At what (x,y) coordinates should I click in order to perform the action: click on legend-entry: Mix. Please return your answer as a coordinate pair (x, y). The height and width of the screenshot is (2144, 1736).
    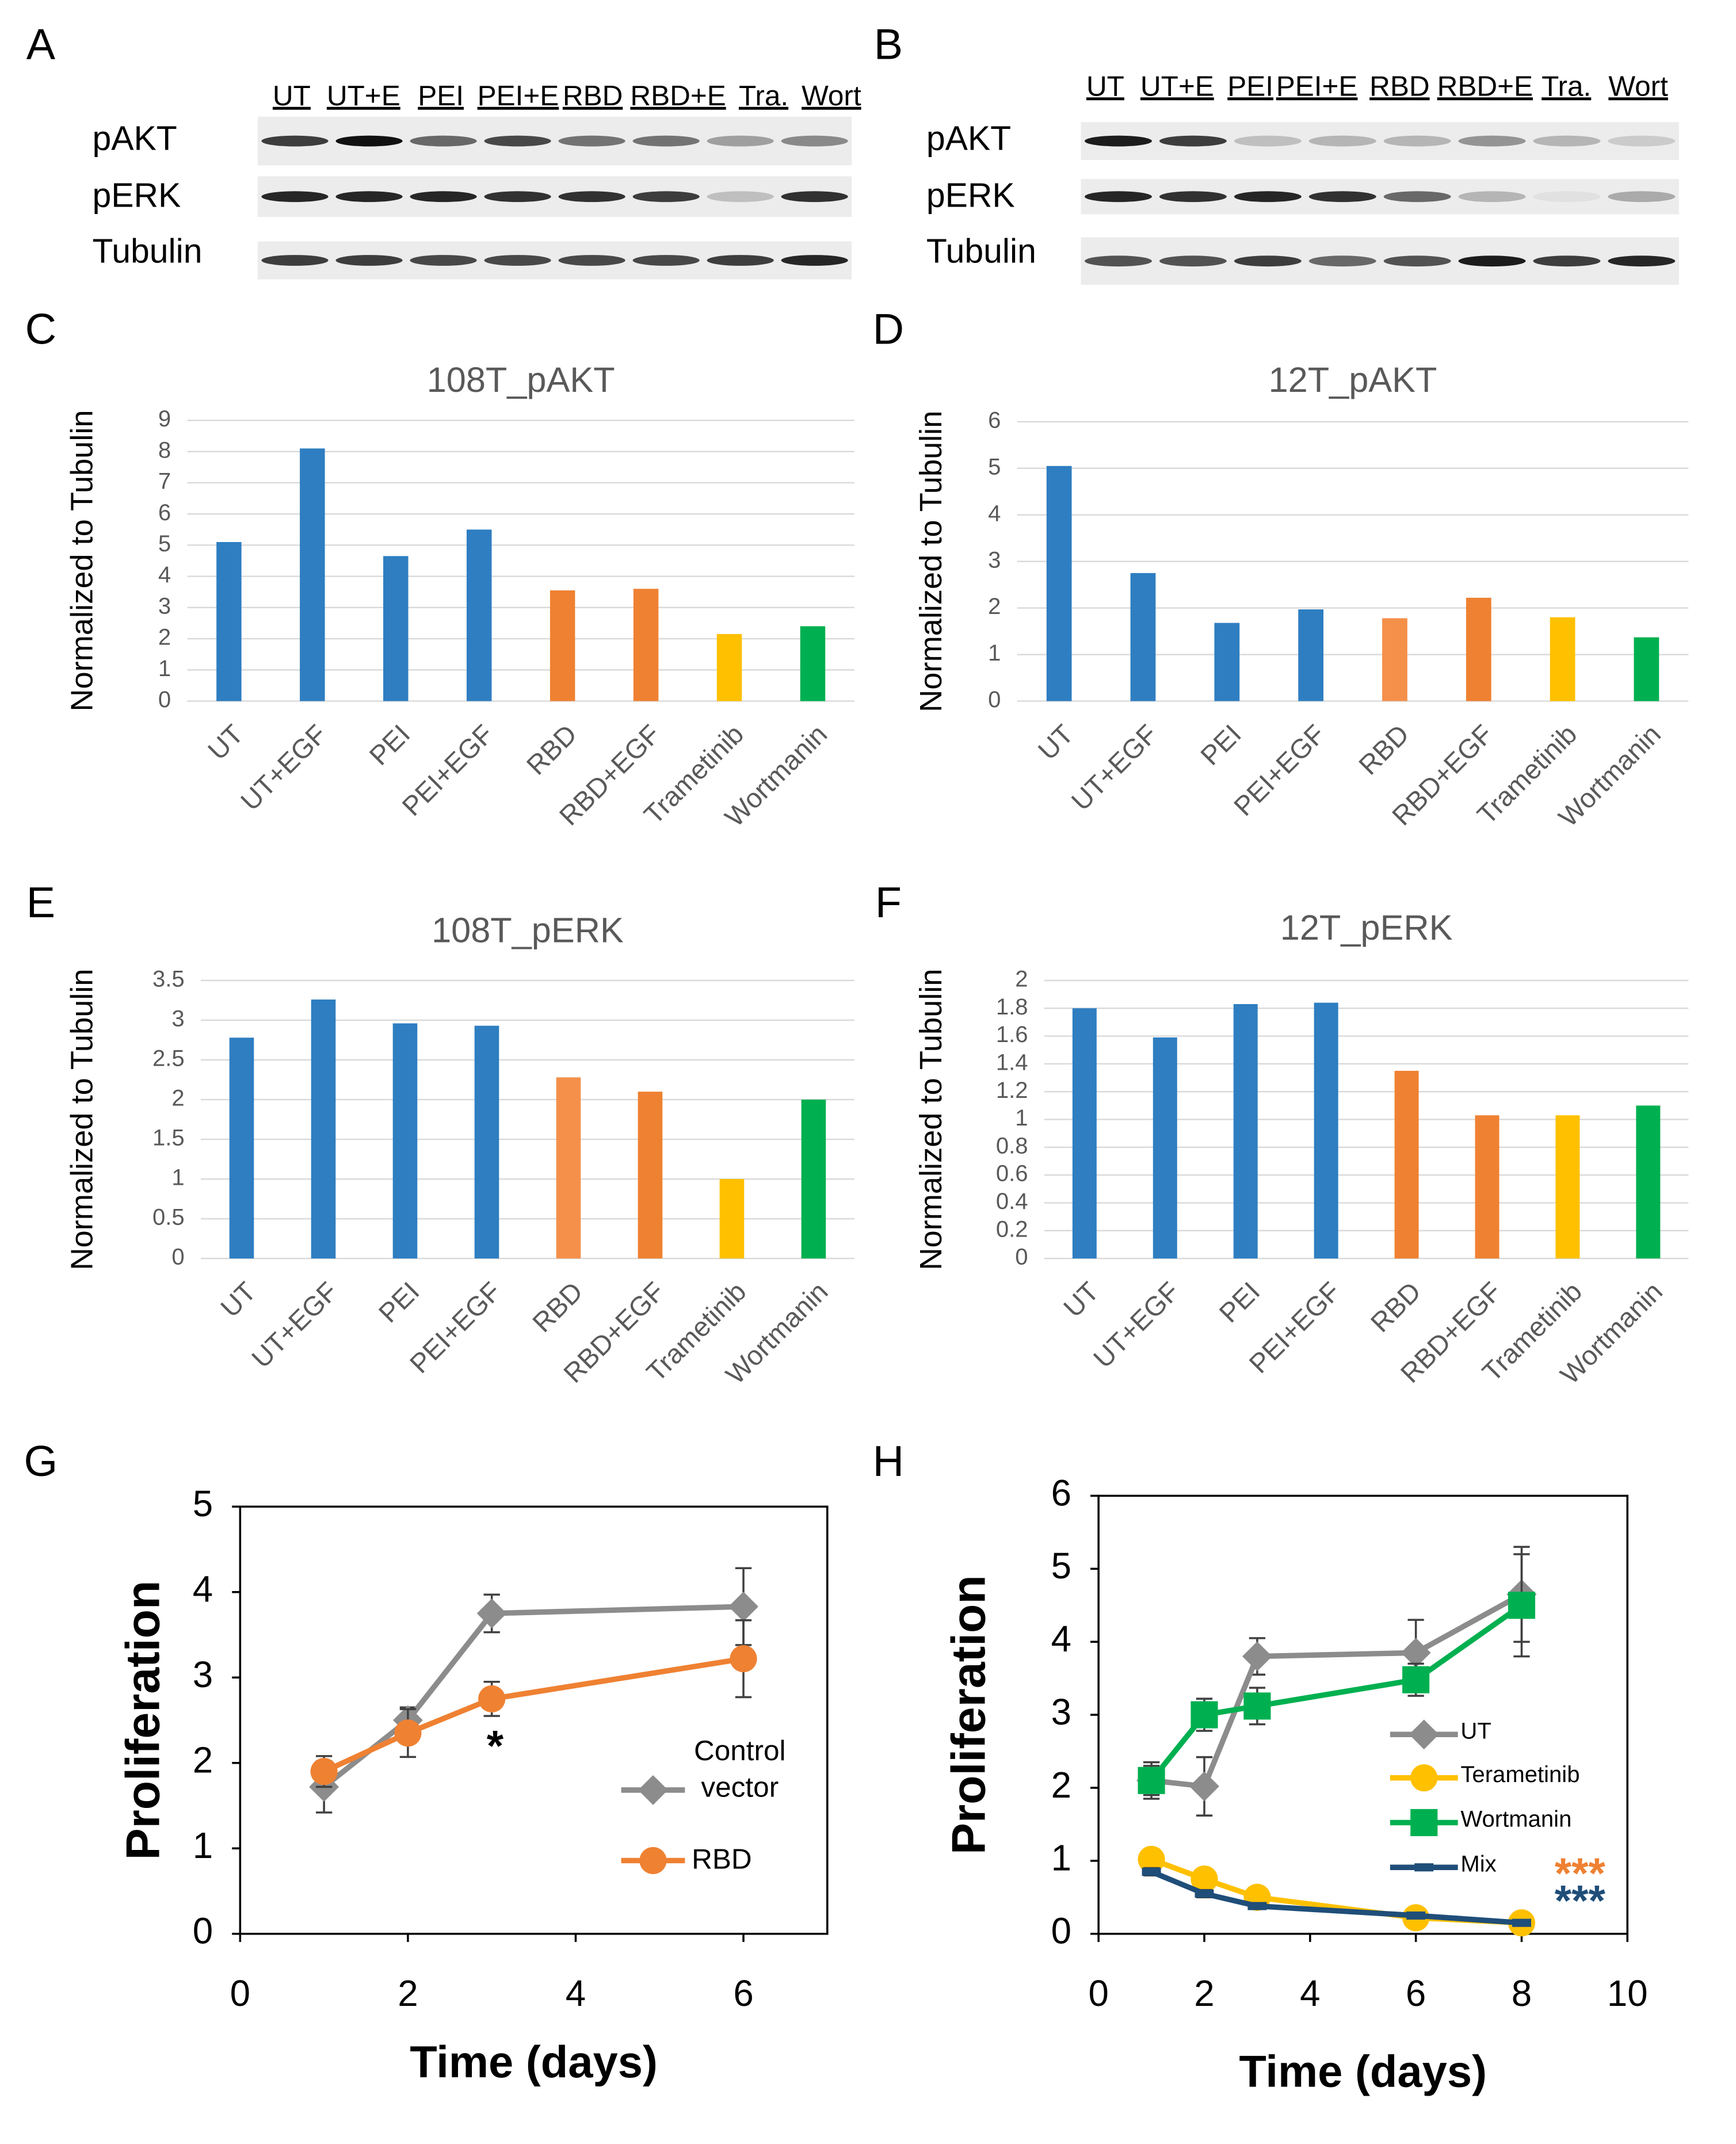
    Looking at the image, I should click on (1478, 1864).